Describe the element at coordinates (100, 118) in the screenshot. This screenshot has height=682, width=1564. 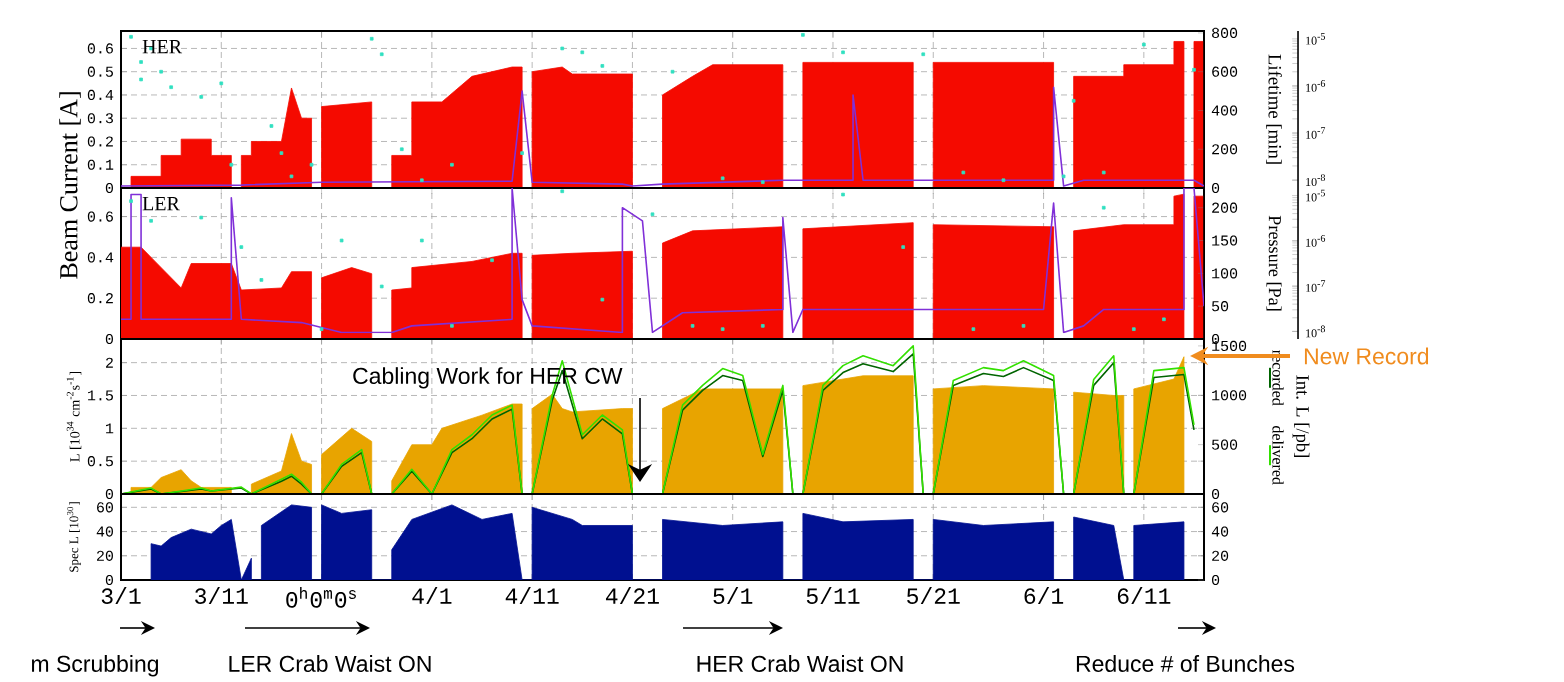
I see `y-tick-label: 0.3` at that location.